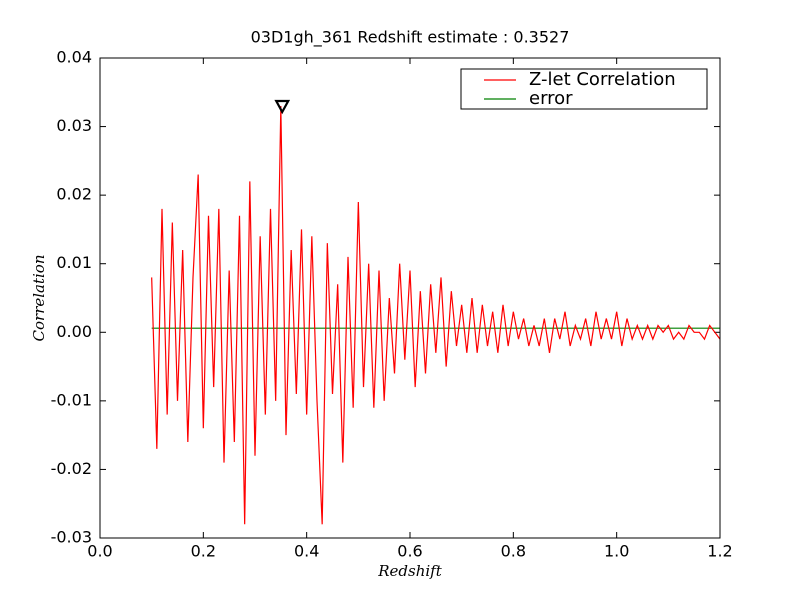 Image resolution: width=800 pixels, height=604 pixels. What do you see at coordinates (409, 571) in the screenshot?
I see `x-axis-label: Redshift` at bounding box center [409, 571].